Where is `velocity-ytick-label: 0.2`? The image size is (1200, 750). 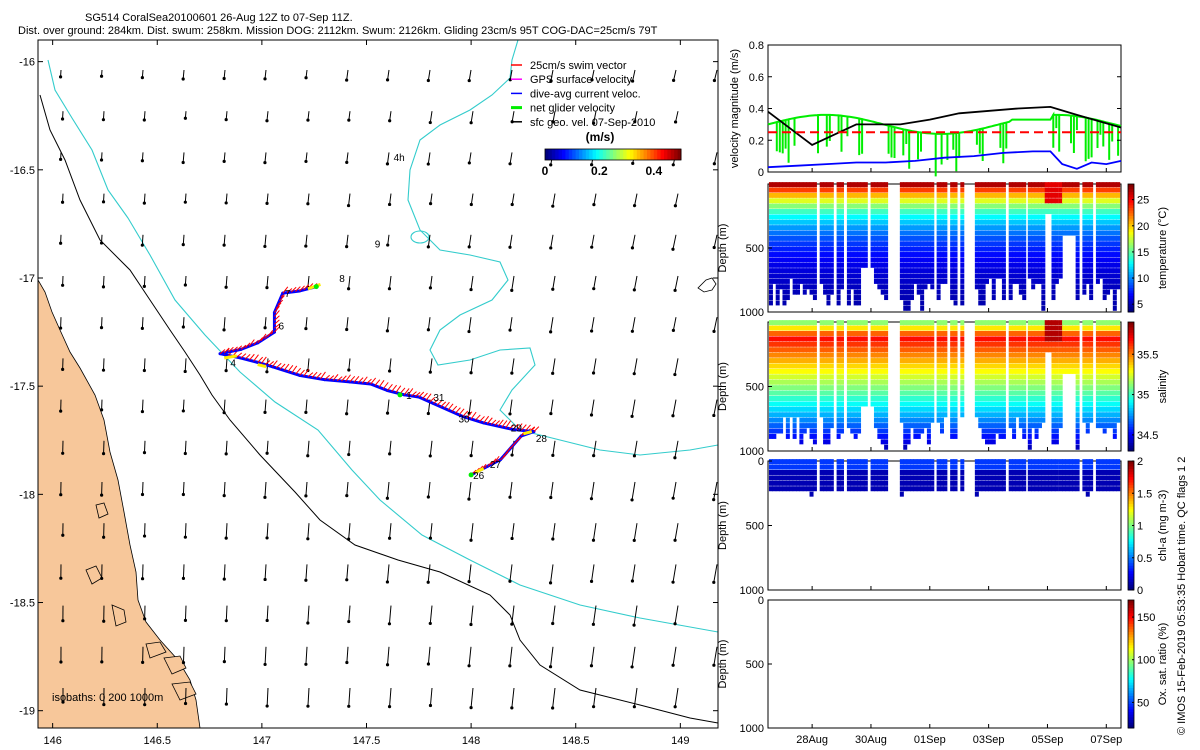
velocity-ytick-label: 0.2 is located at coordinates (756, 141).